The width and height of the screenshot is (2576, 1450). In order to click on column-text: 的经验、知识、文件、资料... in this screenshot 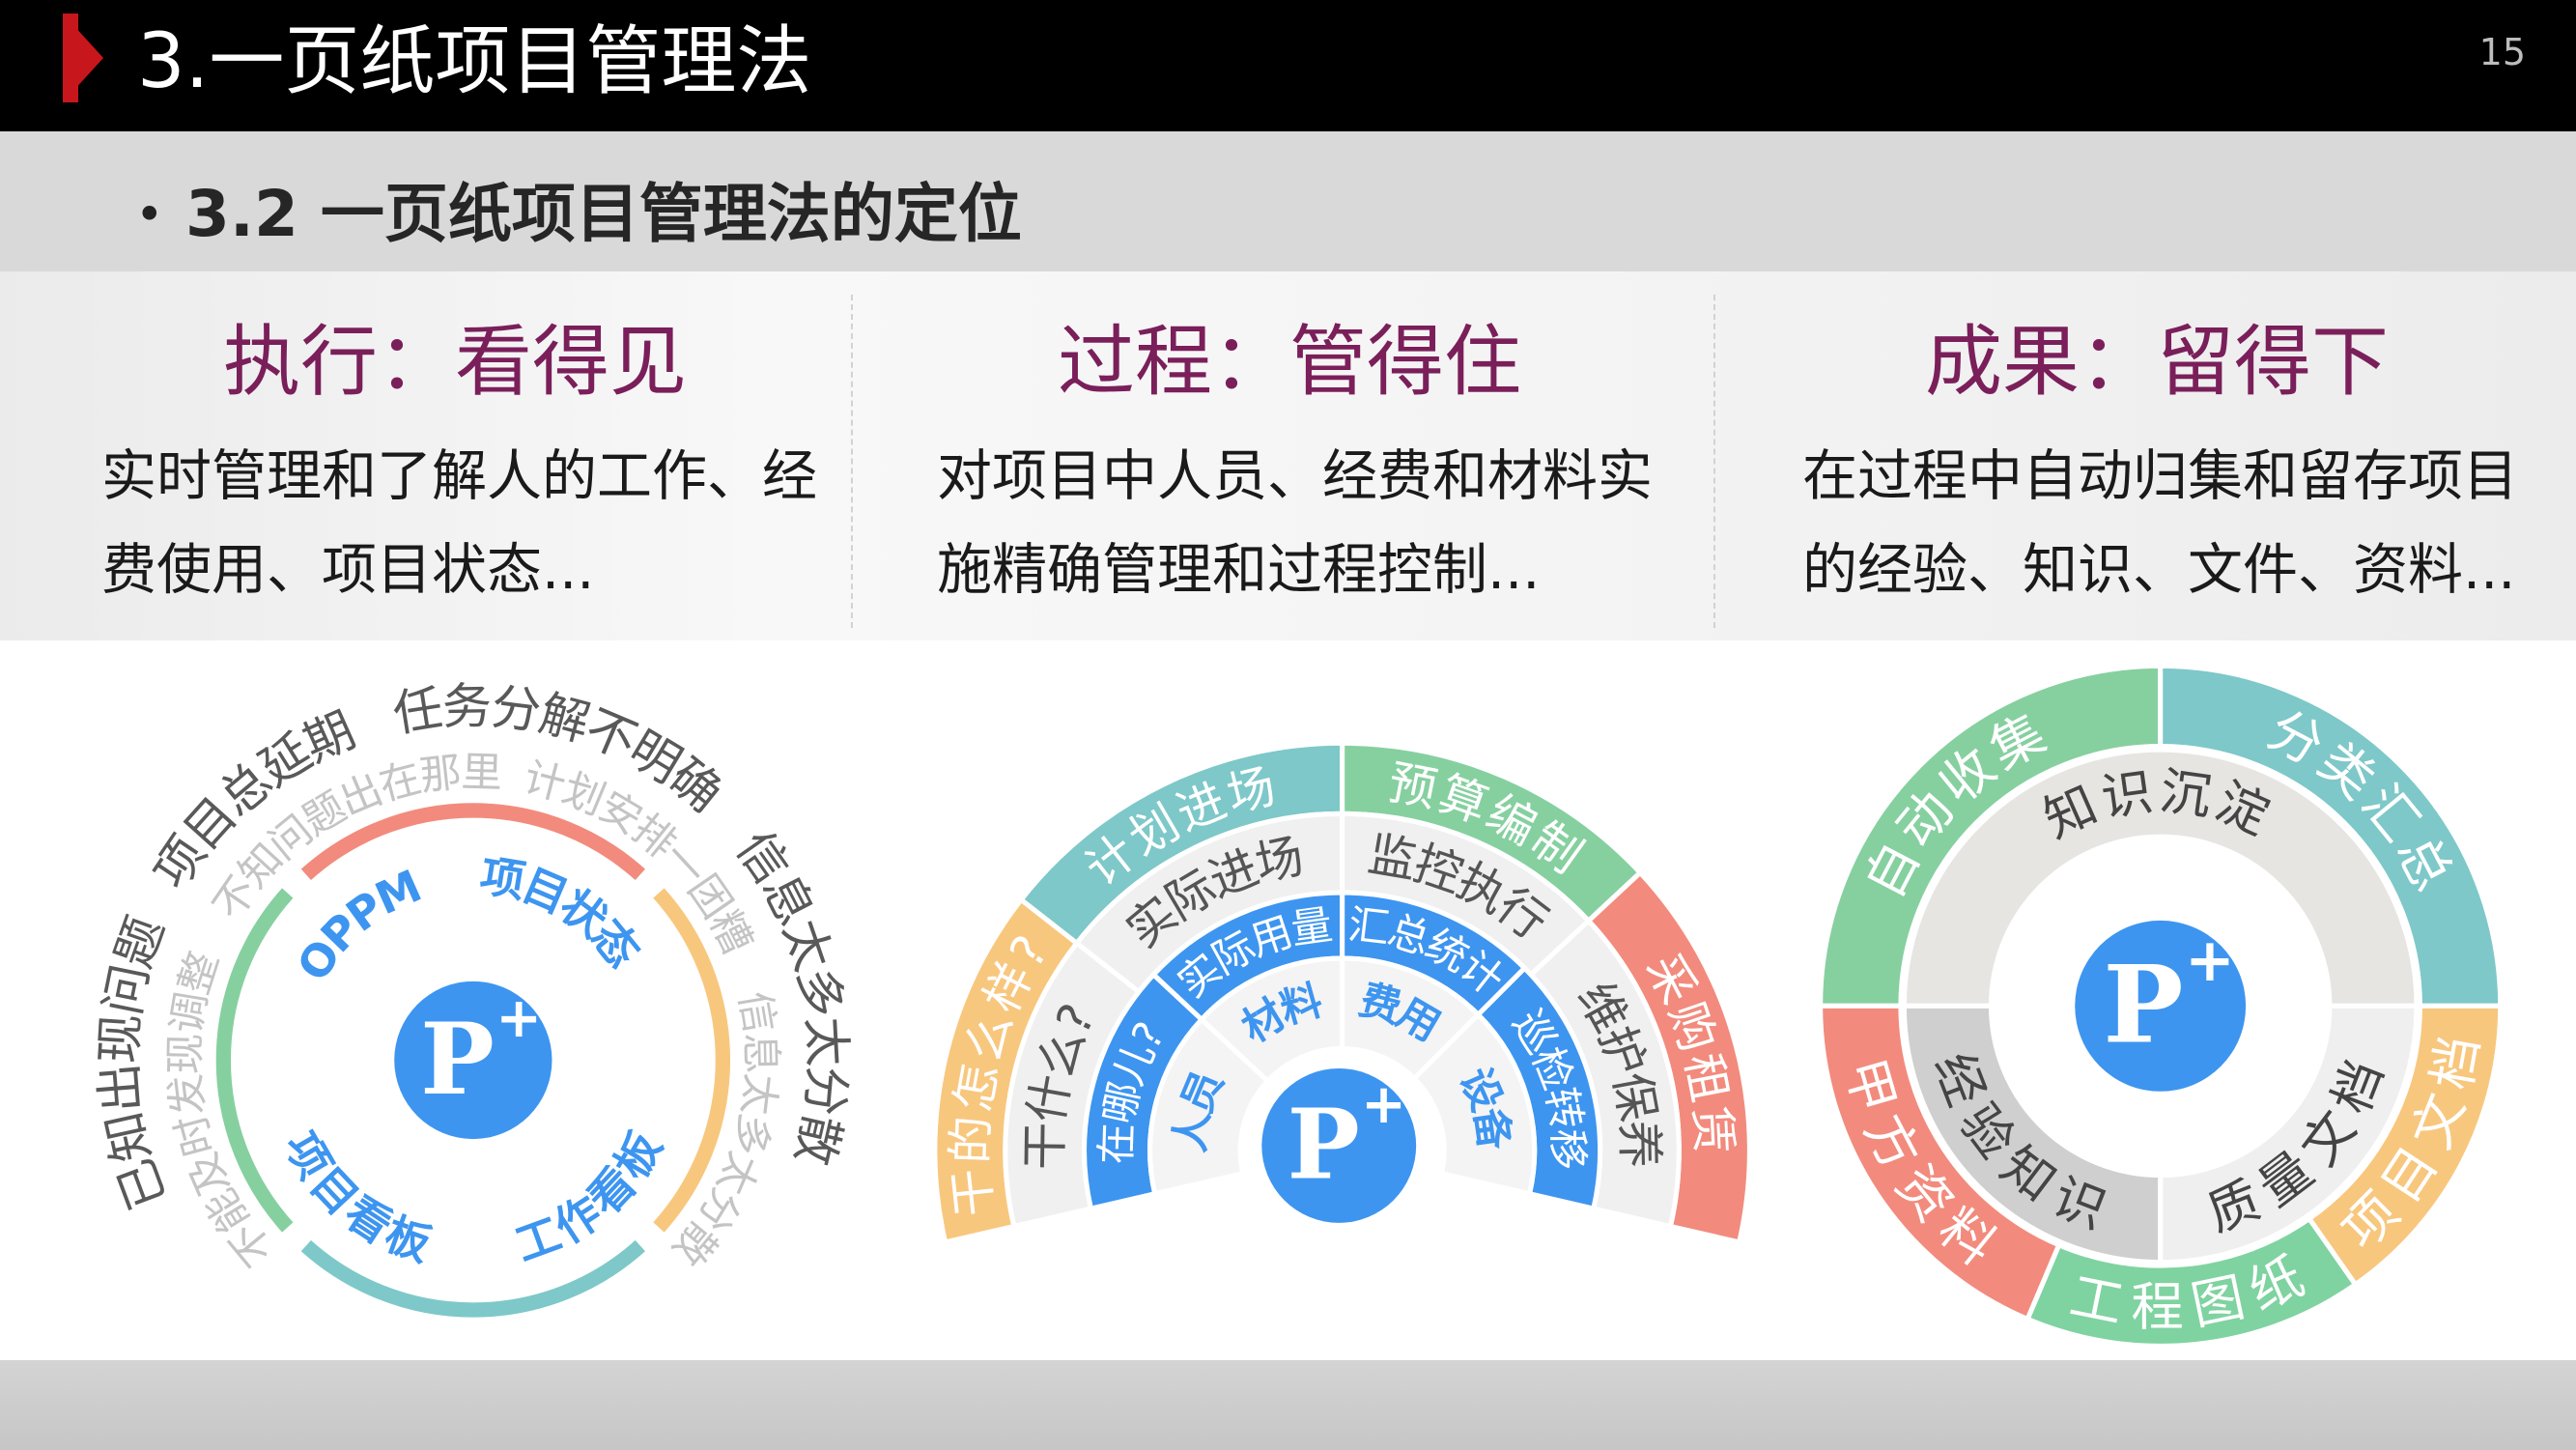, I will do `click(2159, 570)`.